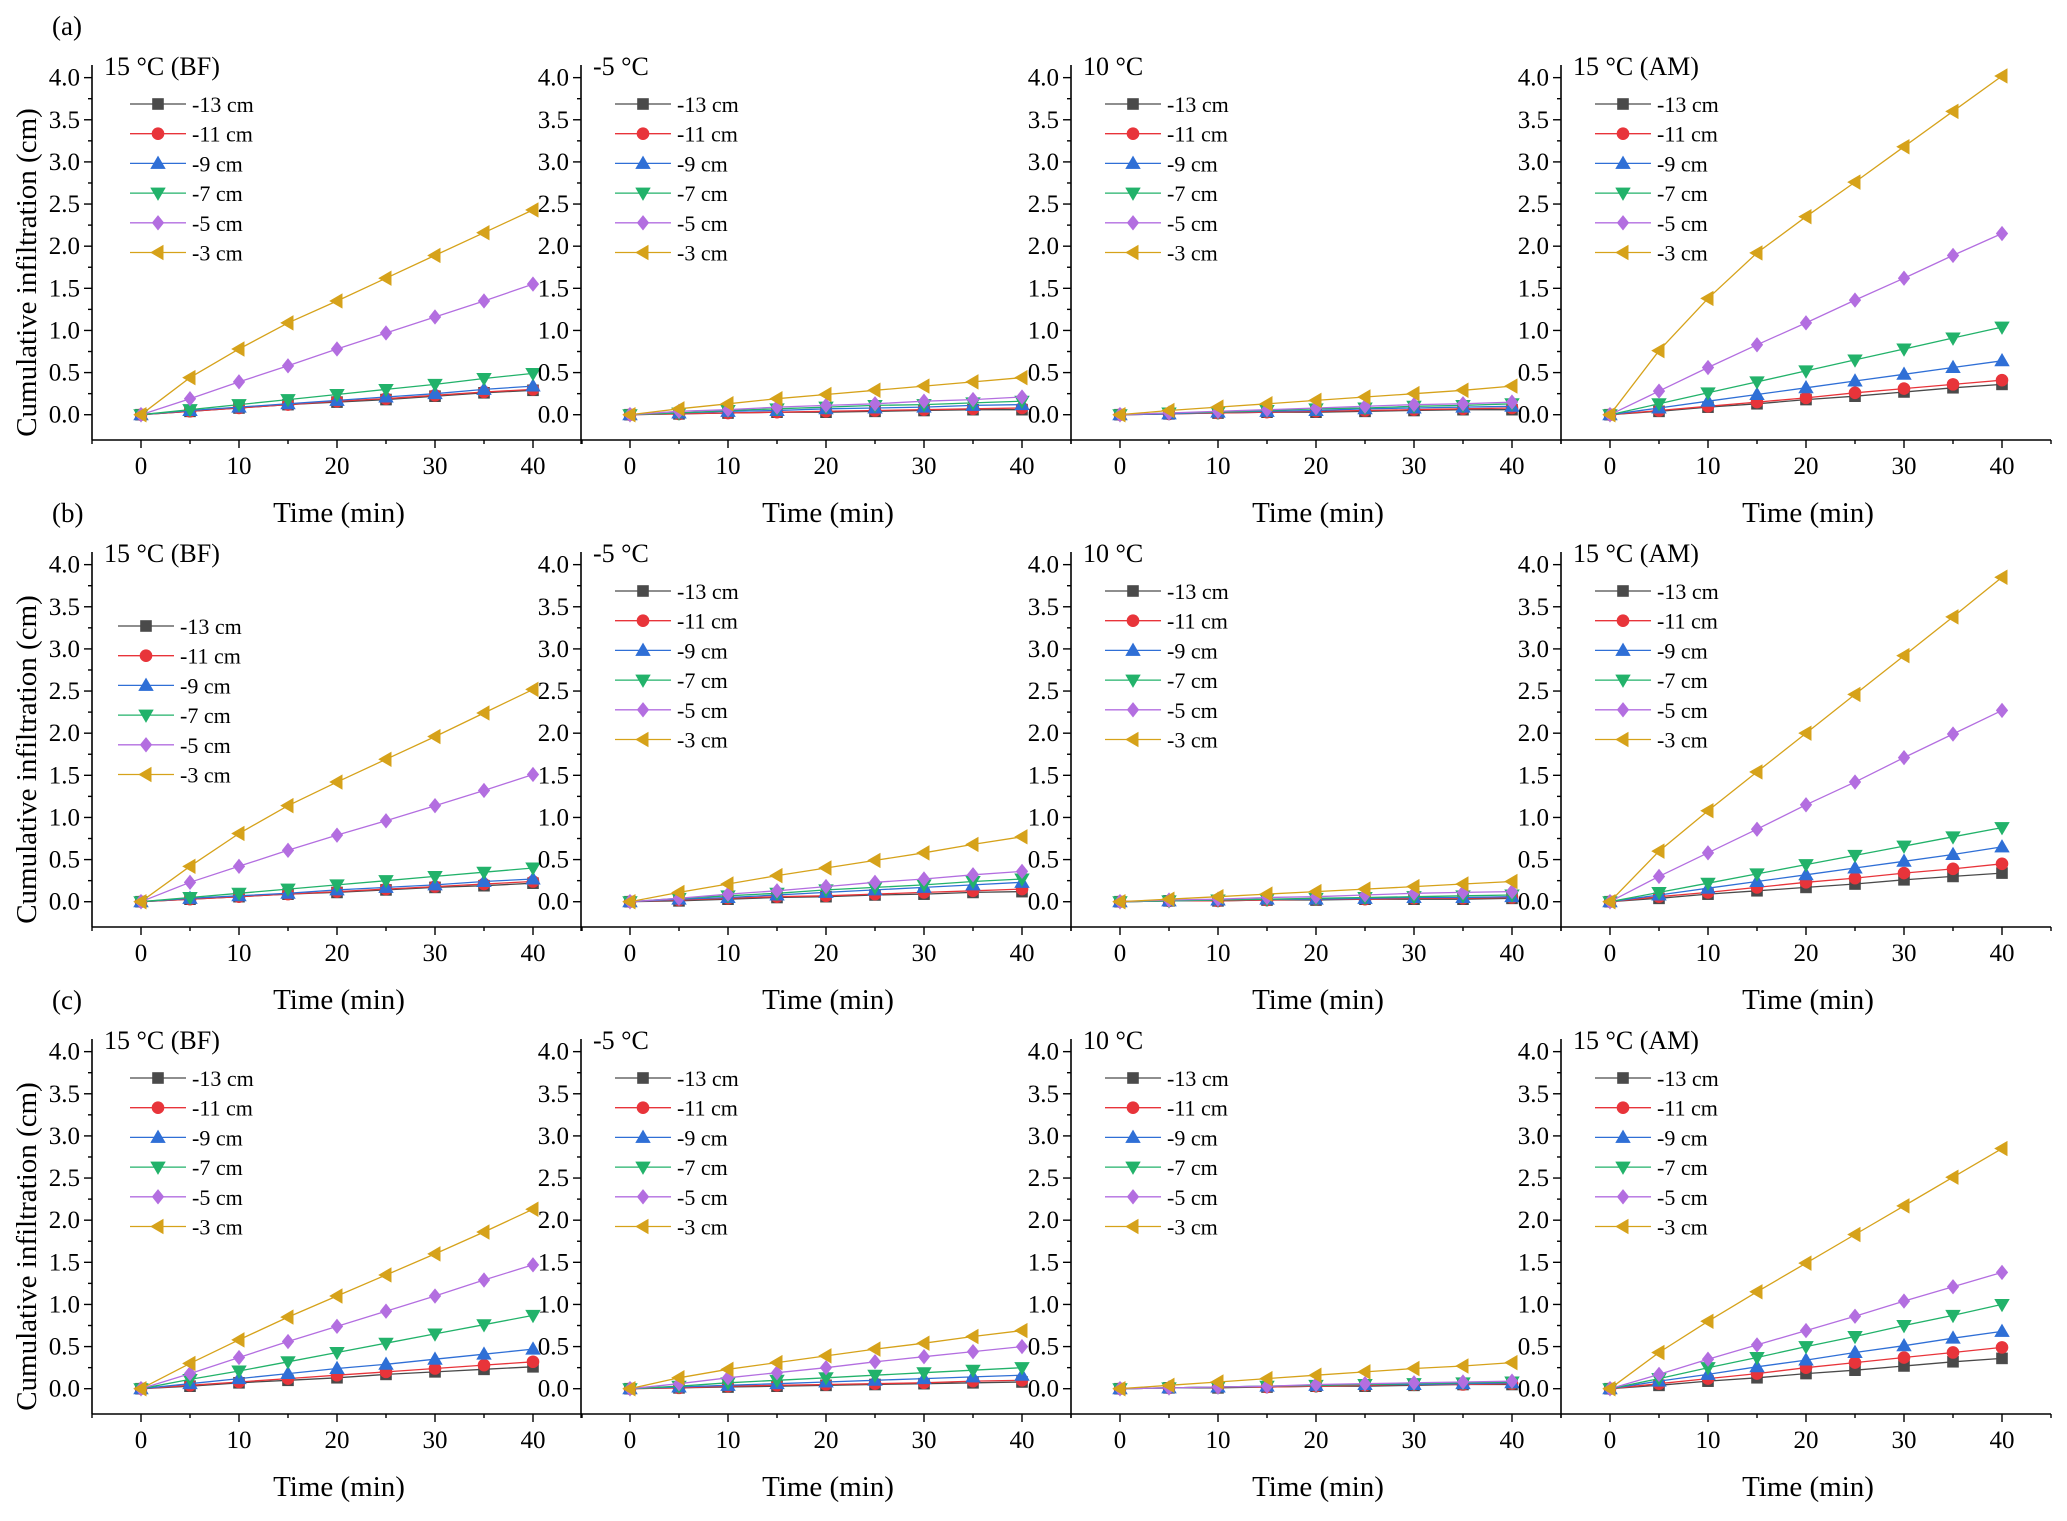 The width and height of the screenshot is (2067, 1521). Describe the element at coordinates (553, 288) in the screenshot. I see `y-tick-label: 1.5` at that location.